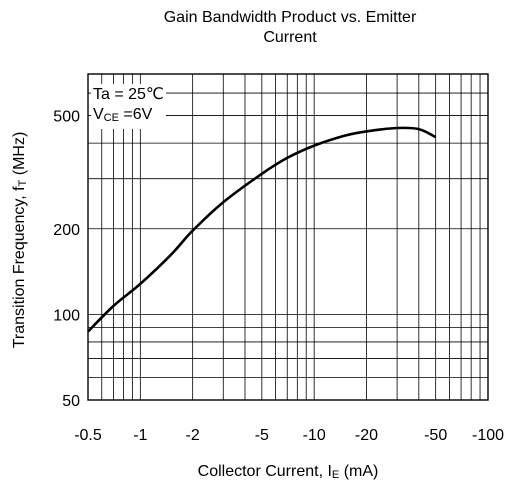 The height and width of the screenshot is (492, 516). What do you see at coordinates (290, 37) in the screenshot?
I see `chart-title-line2: Current` at bounding box center [290, 37].